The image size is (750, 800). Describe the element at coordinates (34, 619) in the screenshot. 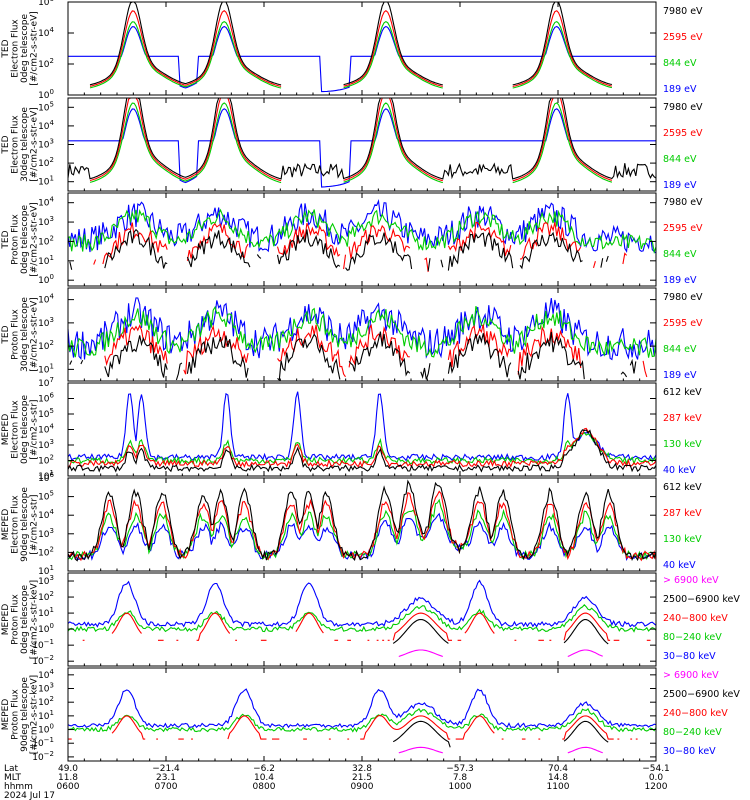

I see `y-axis-label: [#/cm2-s-str-keV]` at that location.